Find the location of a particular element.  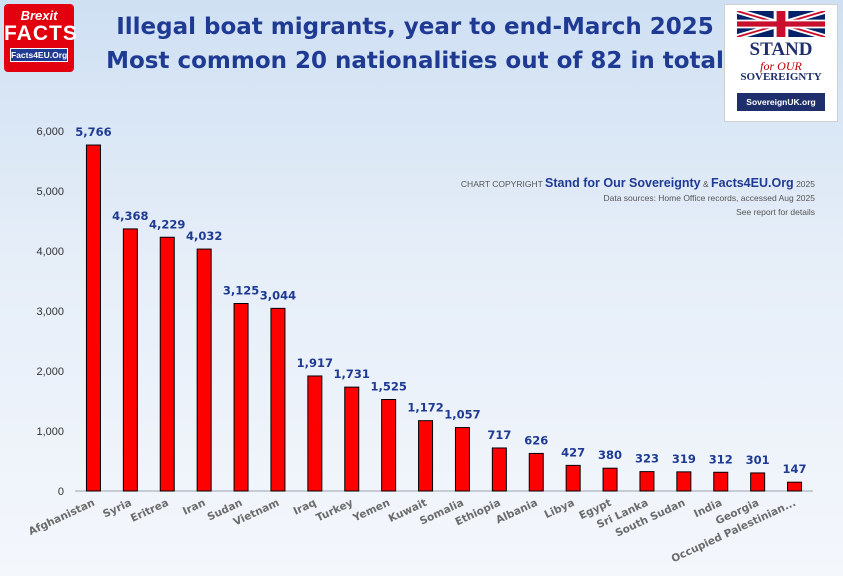

credit-note: See report for details is located at coordinates (775, 212).